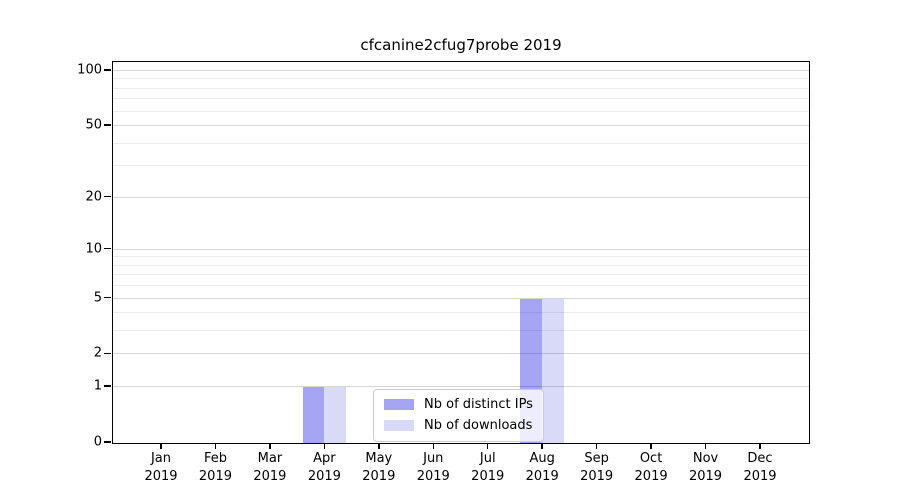 This screenshot has width=900, height=500. What do you see at coordinates (97, 386) in the screenshot?
I see `y-tick-label: 1` at bounding box center [97, 386].